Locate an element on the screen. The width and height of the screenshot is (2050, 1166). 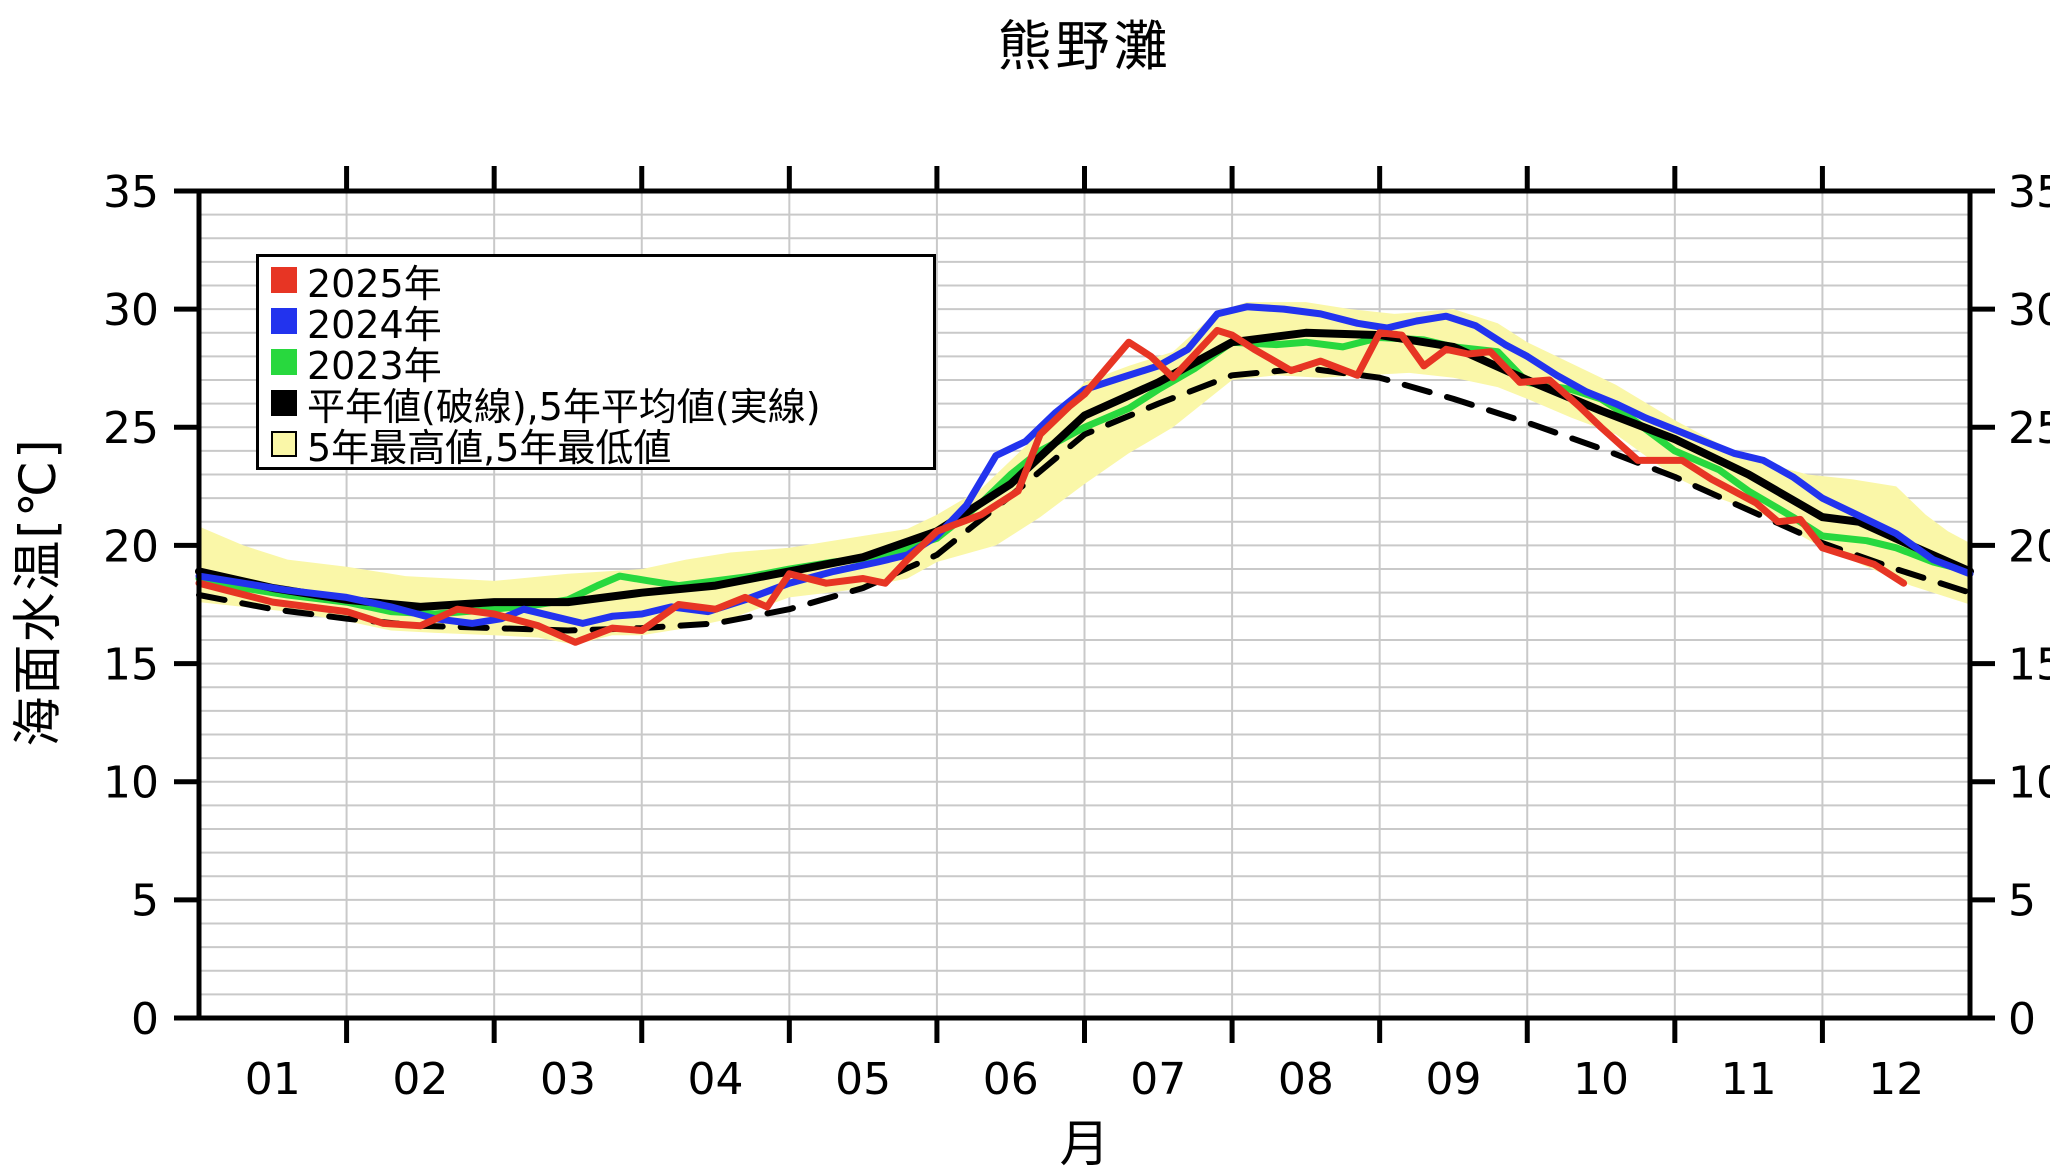
x-tick-label: 06 is located at coordinates (1011, 1079).